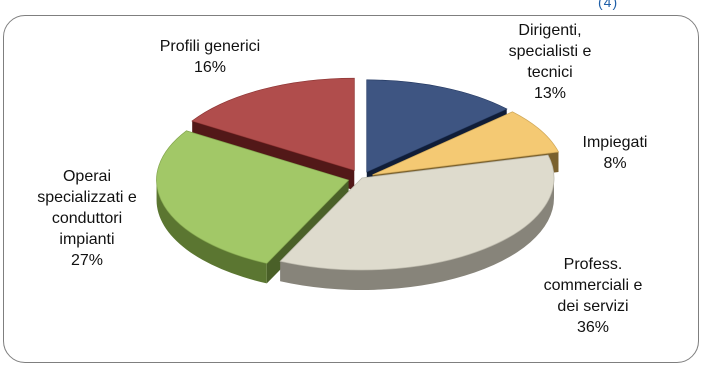 The width and height of the screenshot is (704, 367). I want to click on label-operai-l1: Operai, so click(87, 176).